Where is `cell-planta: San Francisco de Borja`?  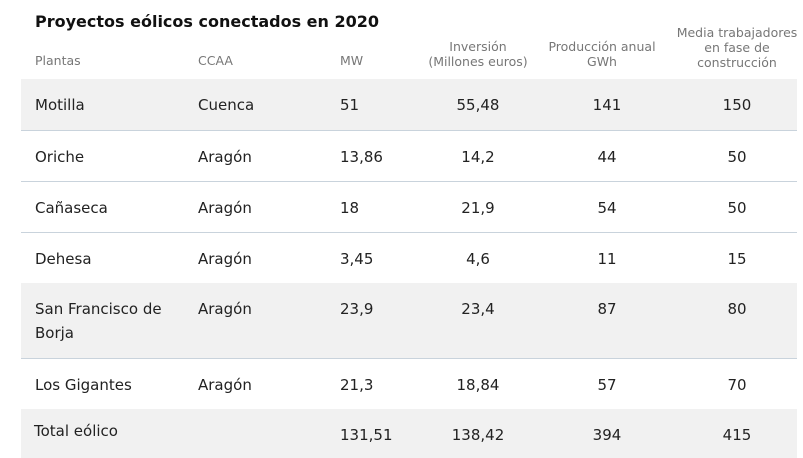 cell-planta: San Francisco de Borja is located at coordinates (98, 321).